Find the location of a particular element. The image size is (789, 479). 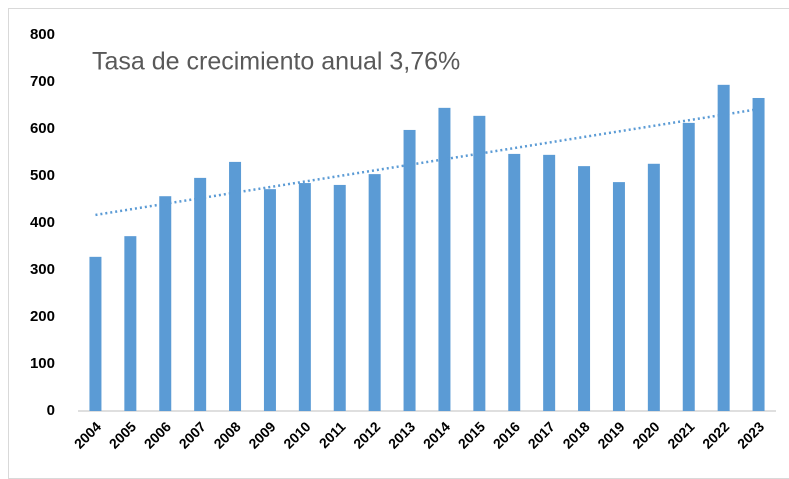

y-tick-label: 300 is located at coordinates (42, 269).